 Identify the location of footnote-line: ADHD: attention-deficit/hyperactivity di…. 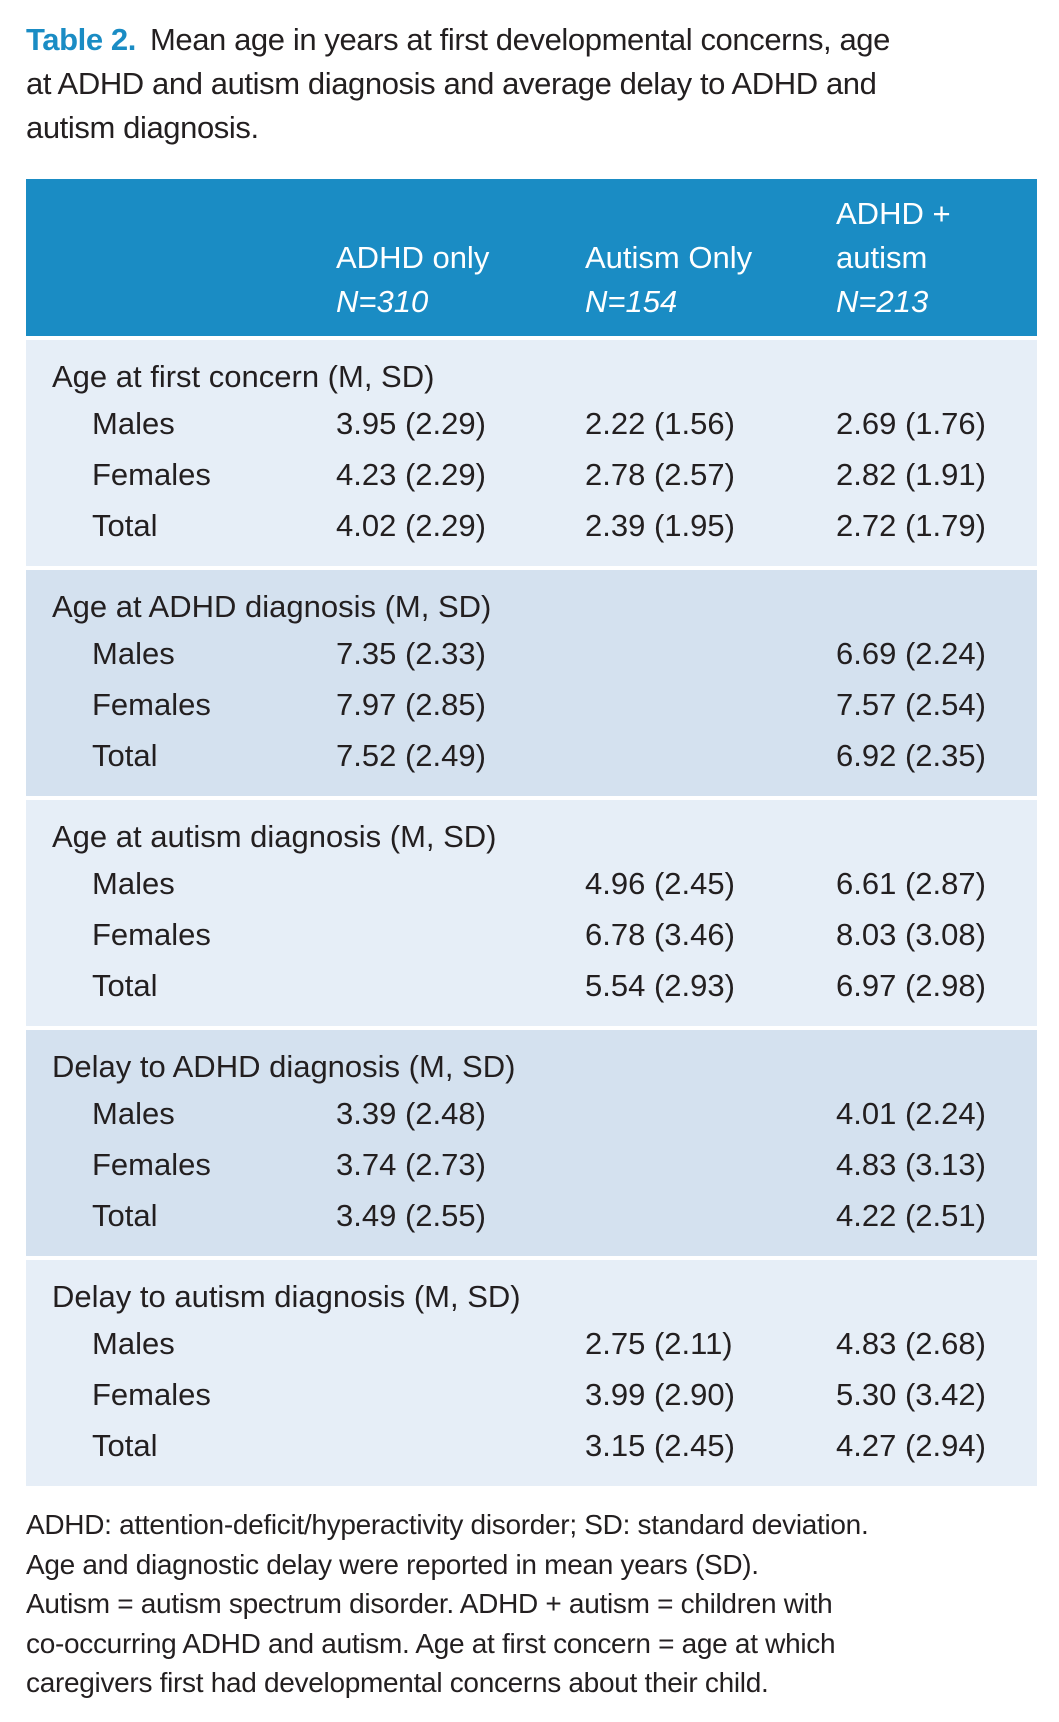
(447, 1524).